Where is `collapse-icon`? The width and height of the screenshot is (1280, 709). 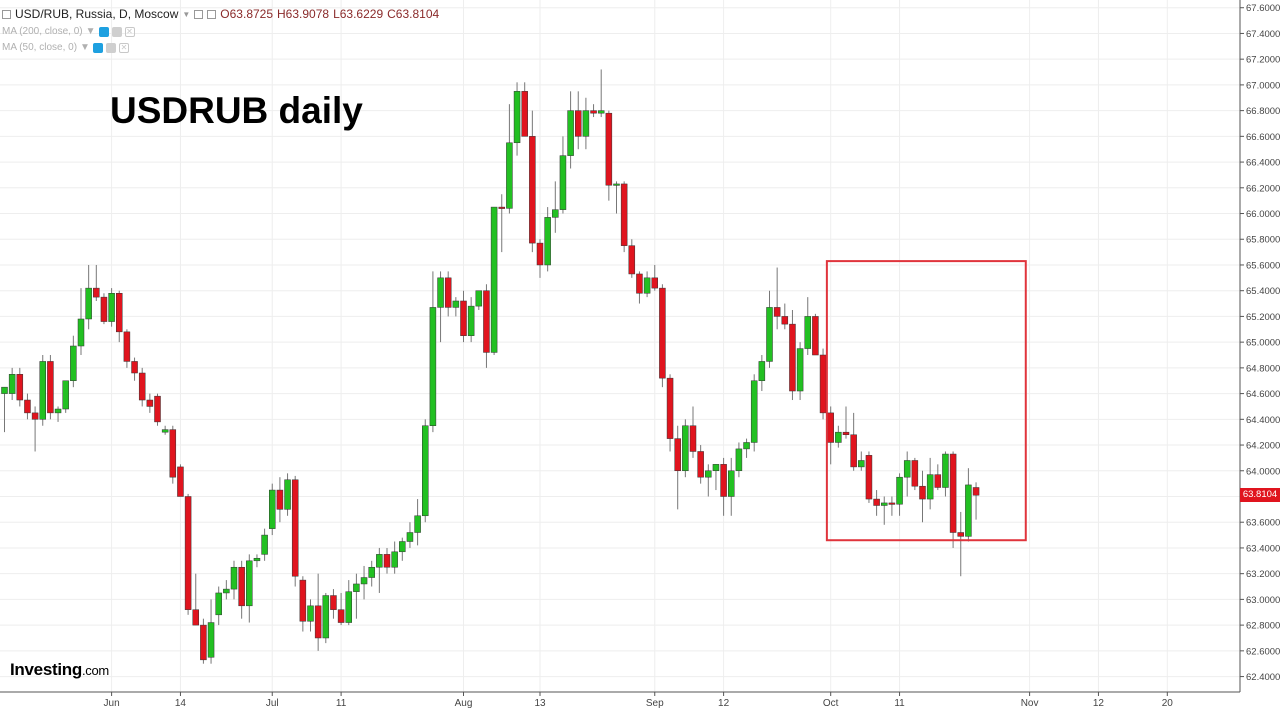
collapse-icon is located at coordinates (6, 14).